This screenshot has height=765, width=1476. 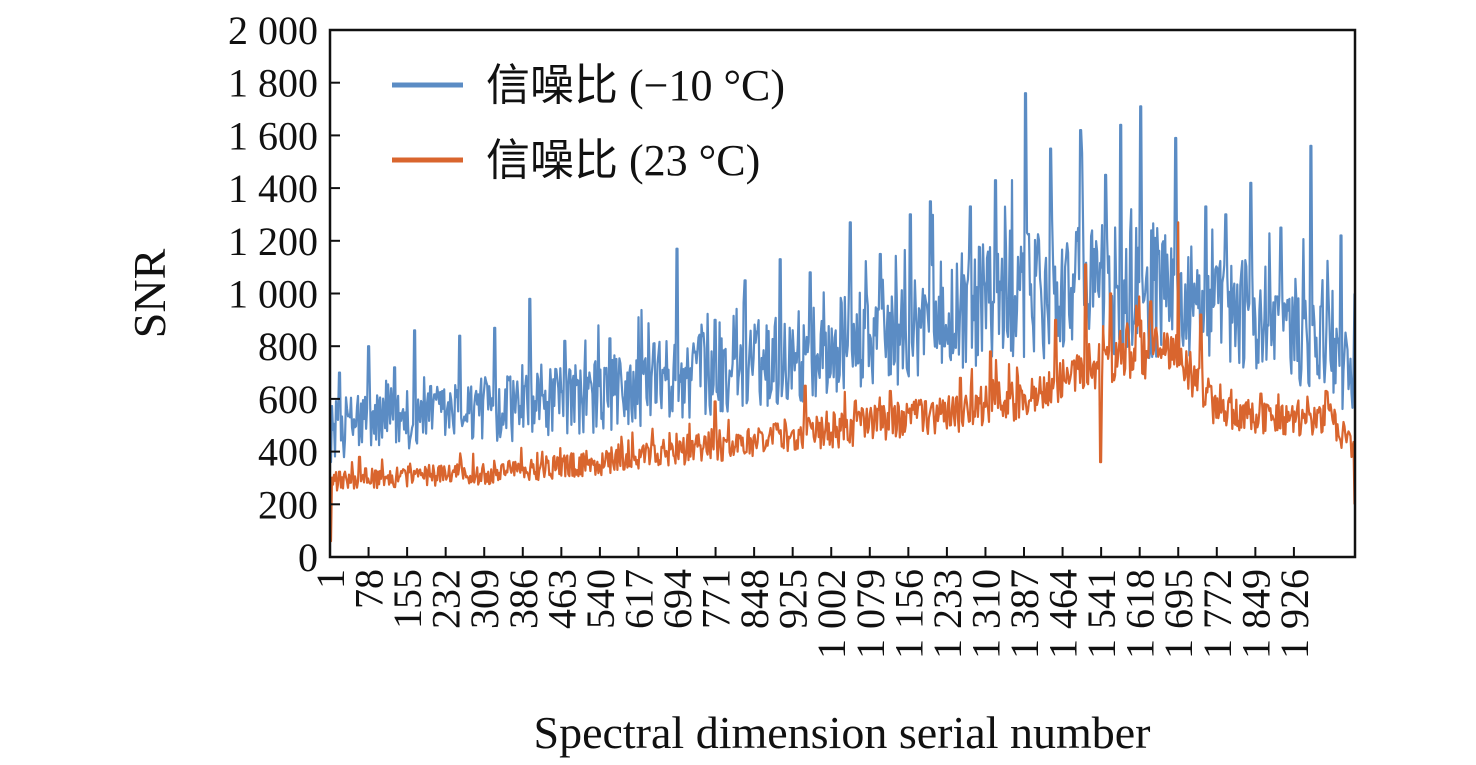 What do you see at coordinates (793, 599) in the screenshot?
I see `x-tick-label: 925` at bounding box center [793, 599].